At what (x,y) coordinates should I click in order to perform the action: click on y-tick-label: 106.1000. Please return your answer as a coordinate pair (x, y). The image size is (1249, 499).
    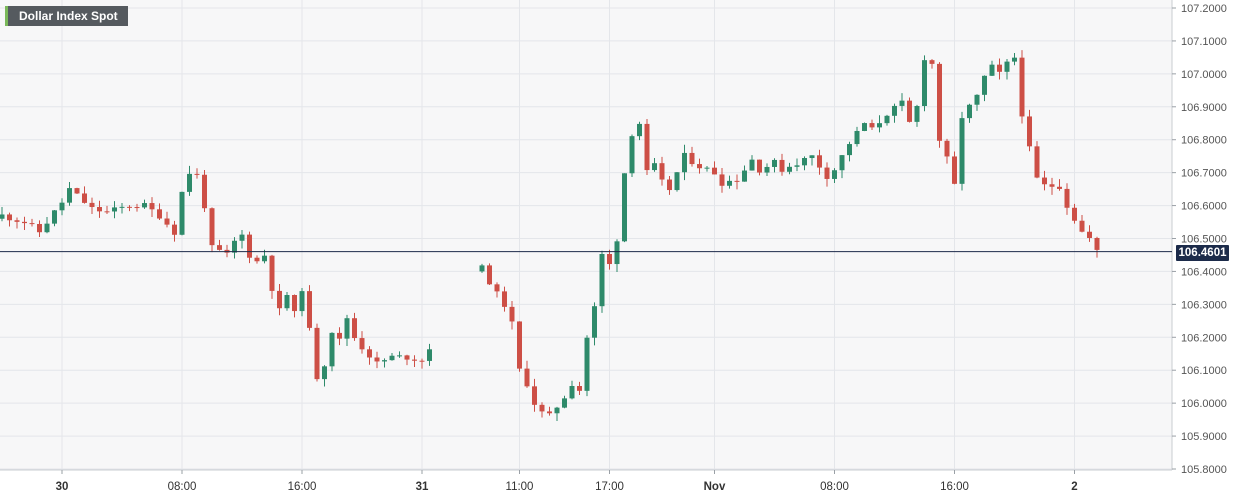
    Looking at the image, I should click on (1204, 371).